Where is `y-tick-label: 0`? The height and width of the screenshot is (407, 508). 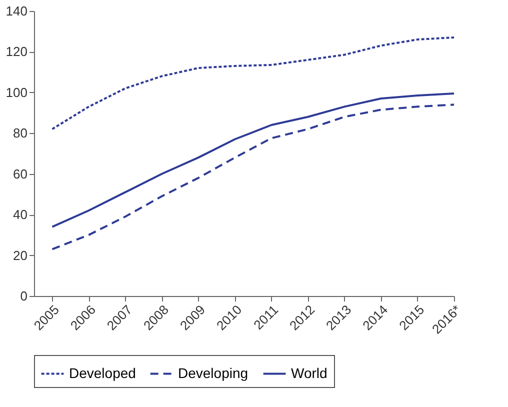
y-tick-label: 0 is located at coordinates (24, 296).